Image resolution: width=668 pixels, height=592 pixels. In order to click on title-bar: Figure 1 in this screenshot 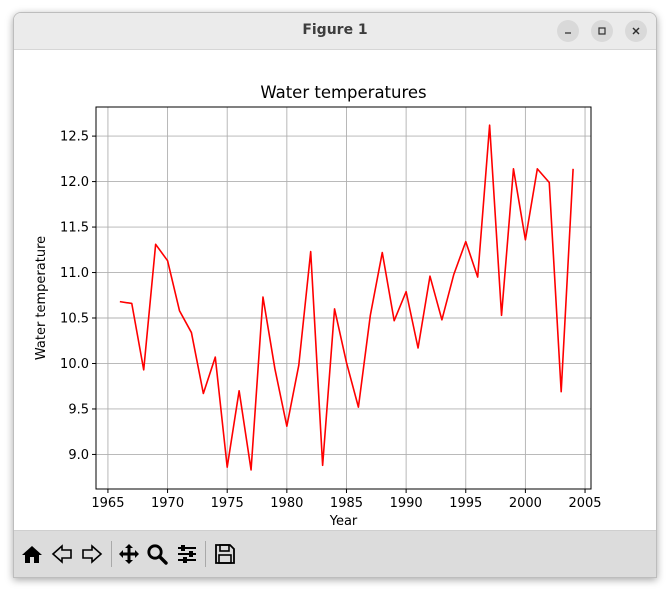, I will do `click(335, 31)`.